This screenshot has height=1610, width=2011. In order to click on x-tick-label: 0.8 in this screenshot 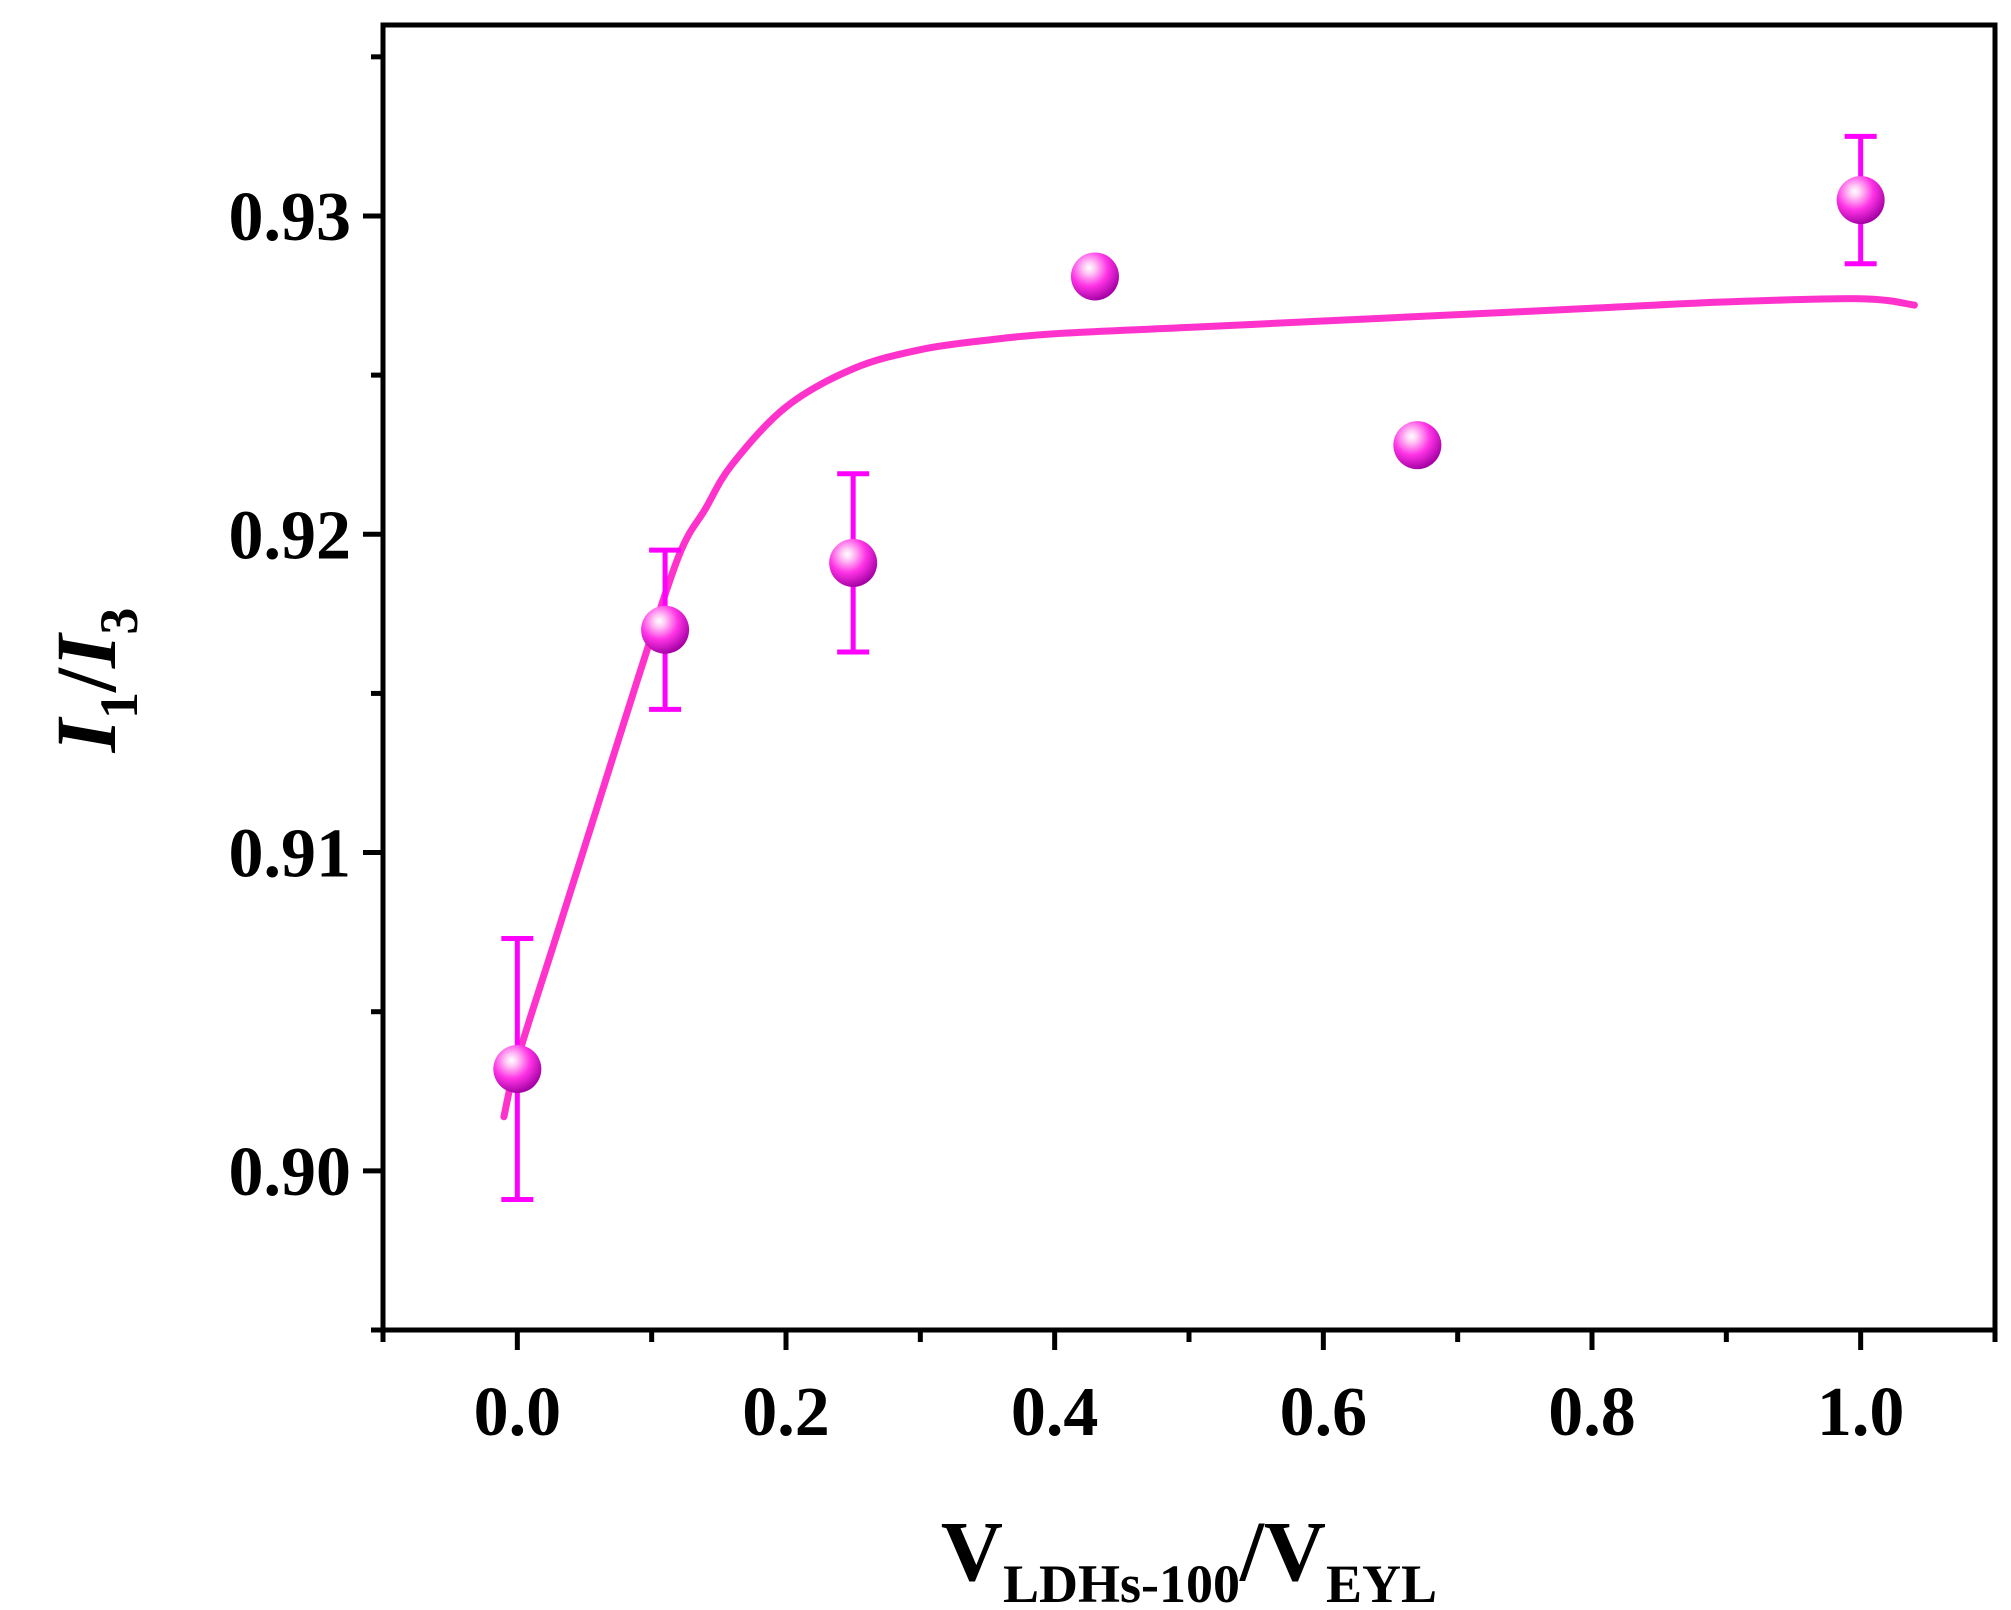, I will do `click(1592, 1412)`.